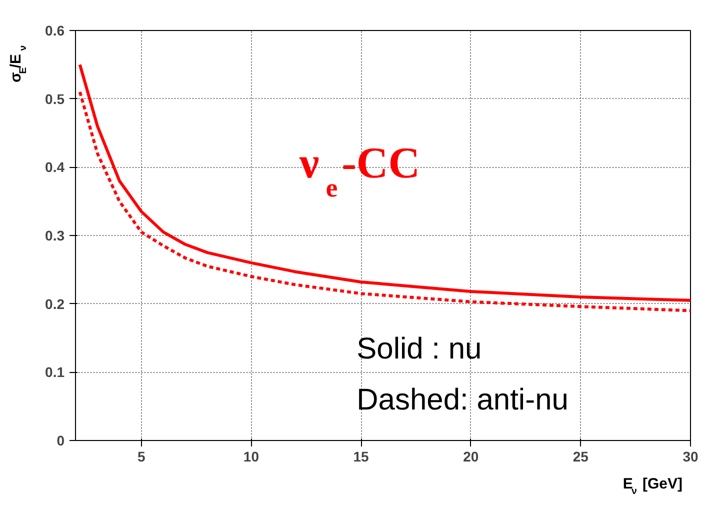 The height and width of the screenshot is (509, 724). Describe the element at coordinates (142, 456) in the screenshot. I see `x-tick-label: 5` at that location.